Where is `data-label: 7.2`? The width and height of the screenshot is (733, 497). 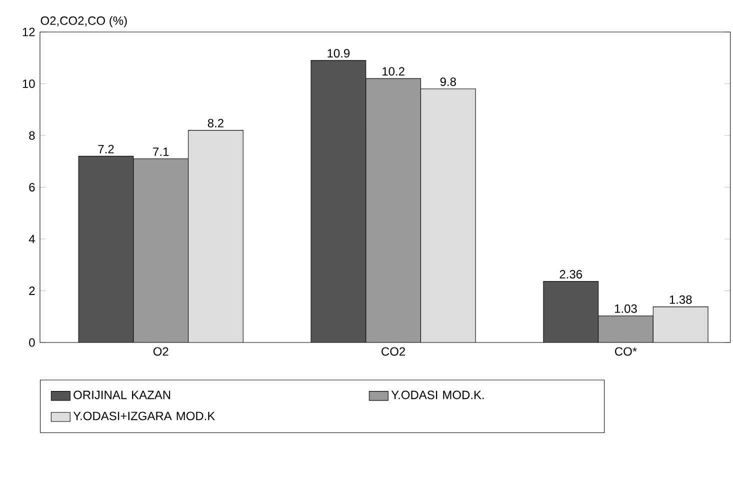
data-label: 7.2 is located at coordinates (106, 149).